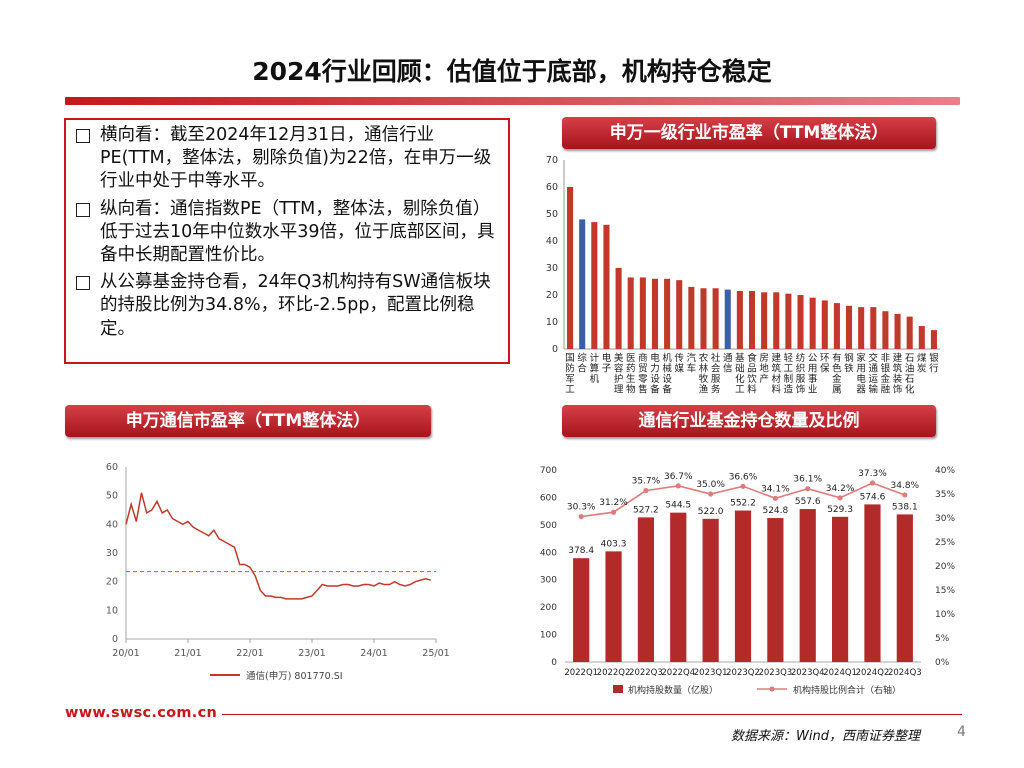 This screenshot has width=1024, height=768. I want to click on x-tick-label: 车, so click(692, 369).